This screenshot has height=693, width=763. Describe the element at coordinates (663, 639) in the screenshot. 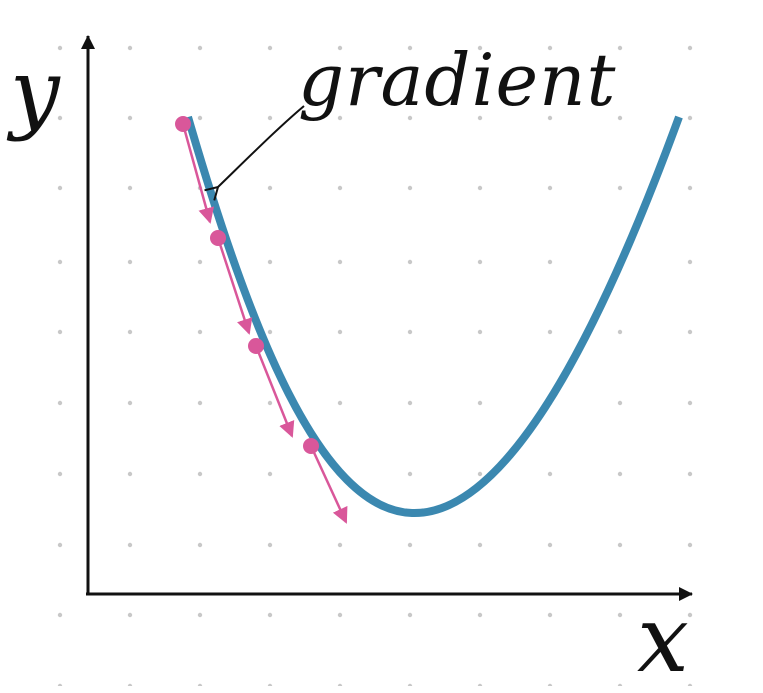

I see `x-axis-label: x` at that location.